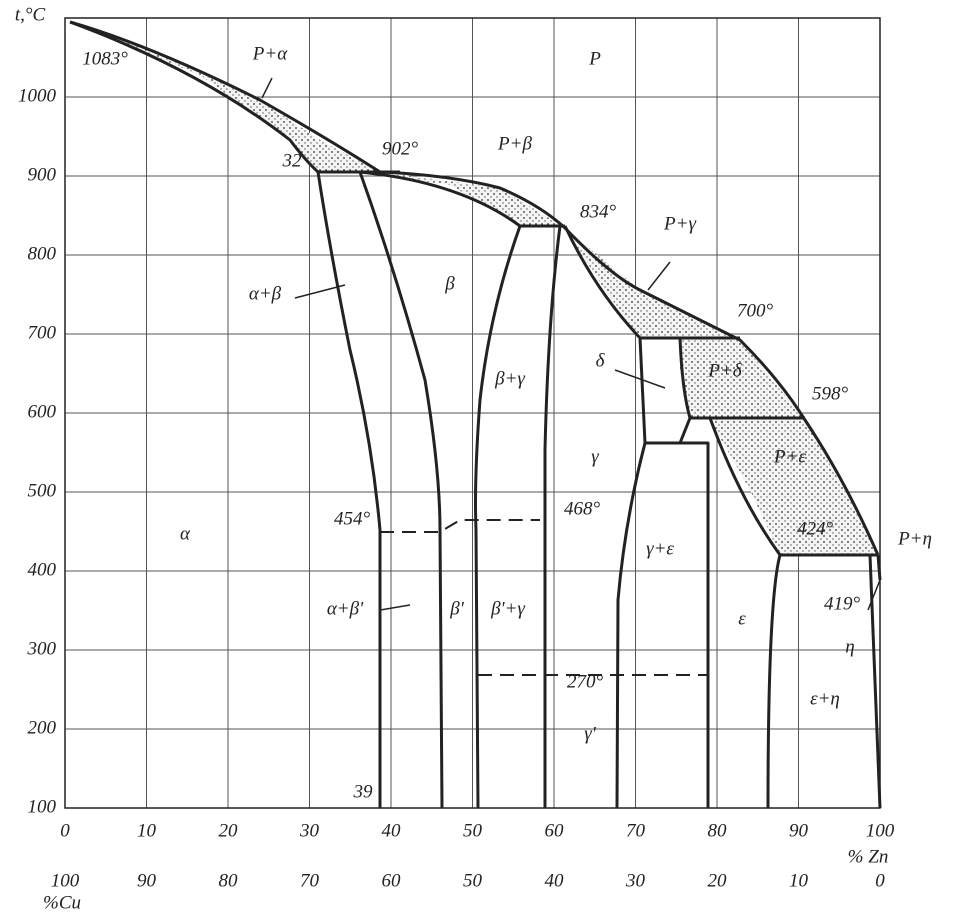 This screenshot has height=921, width=953. What do you see at coordinates (842, 603) in the screenshot?
I see `temperature-label: 419°` at bounding box center [842, 603].